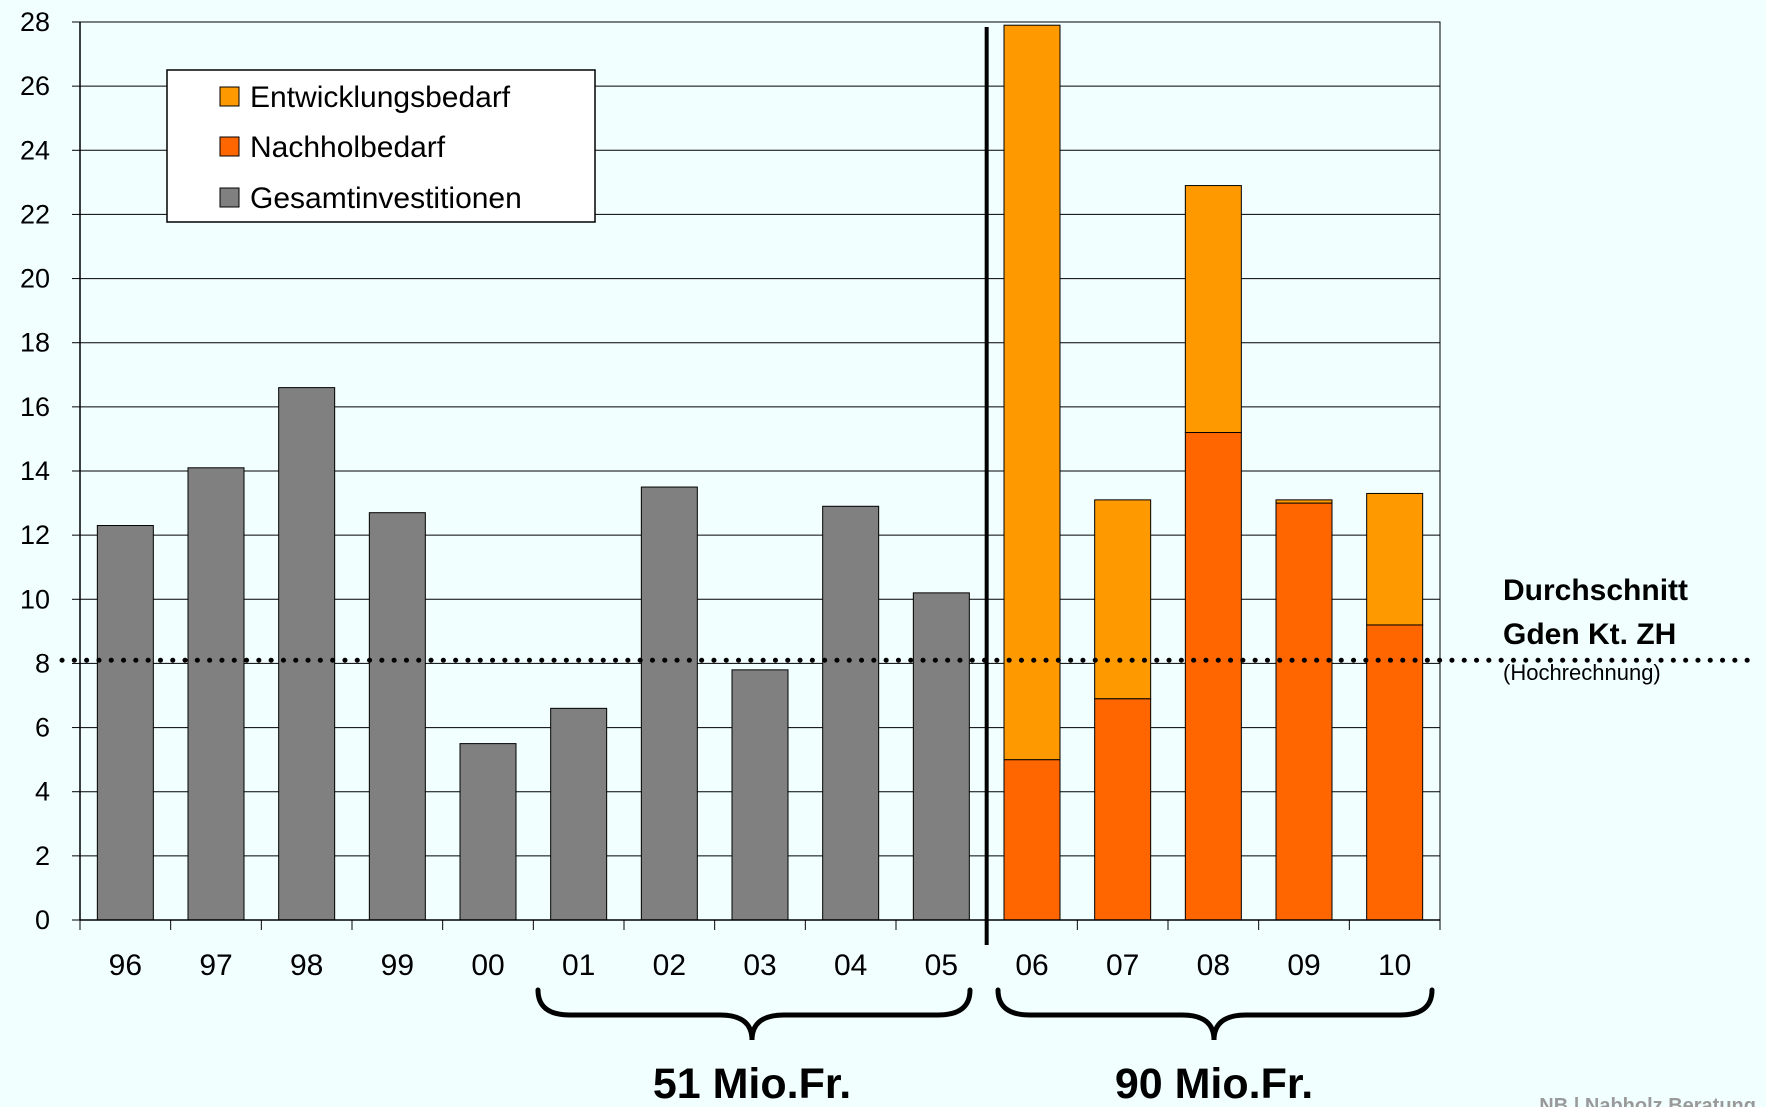  What do you see at coordinates (229, 146) in the screenshot?
I see `legend-swatch-nachholbedarf` at bounding box center [229, 146].